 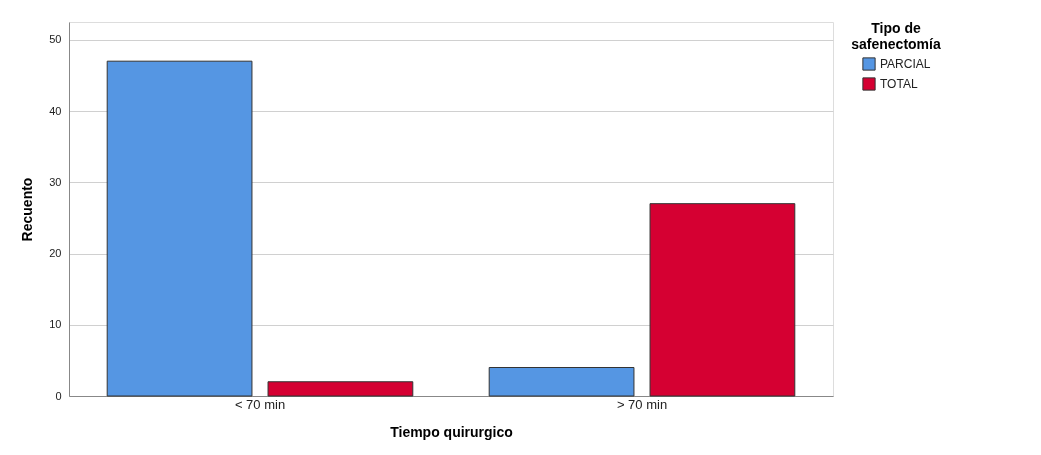 What do you see at coordinates (55, 181) in the screenshot?
I see `y-tick-label: 30` at bounding box center [55, 181].